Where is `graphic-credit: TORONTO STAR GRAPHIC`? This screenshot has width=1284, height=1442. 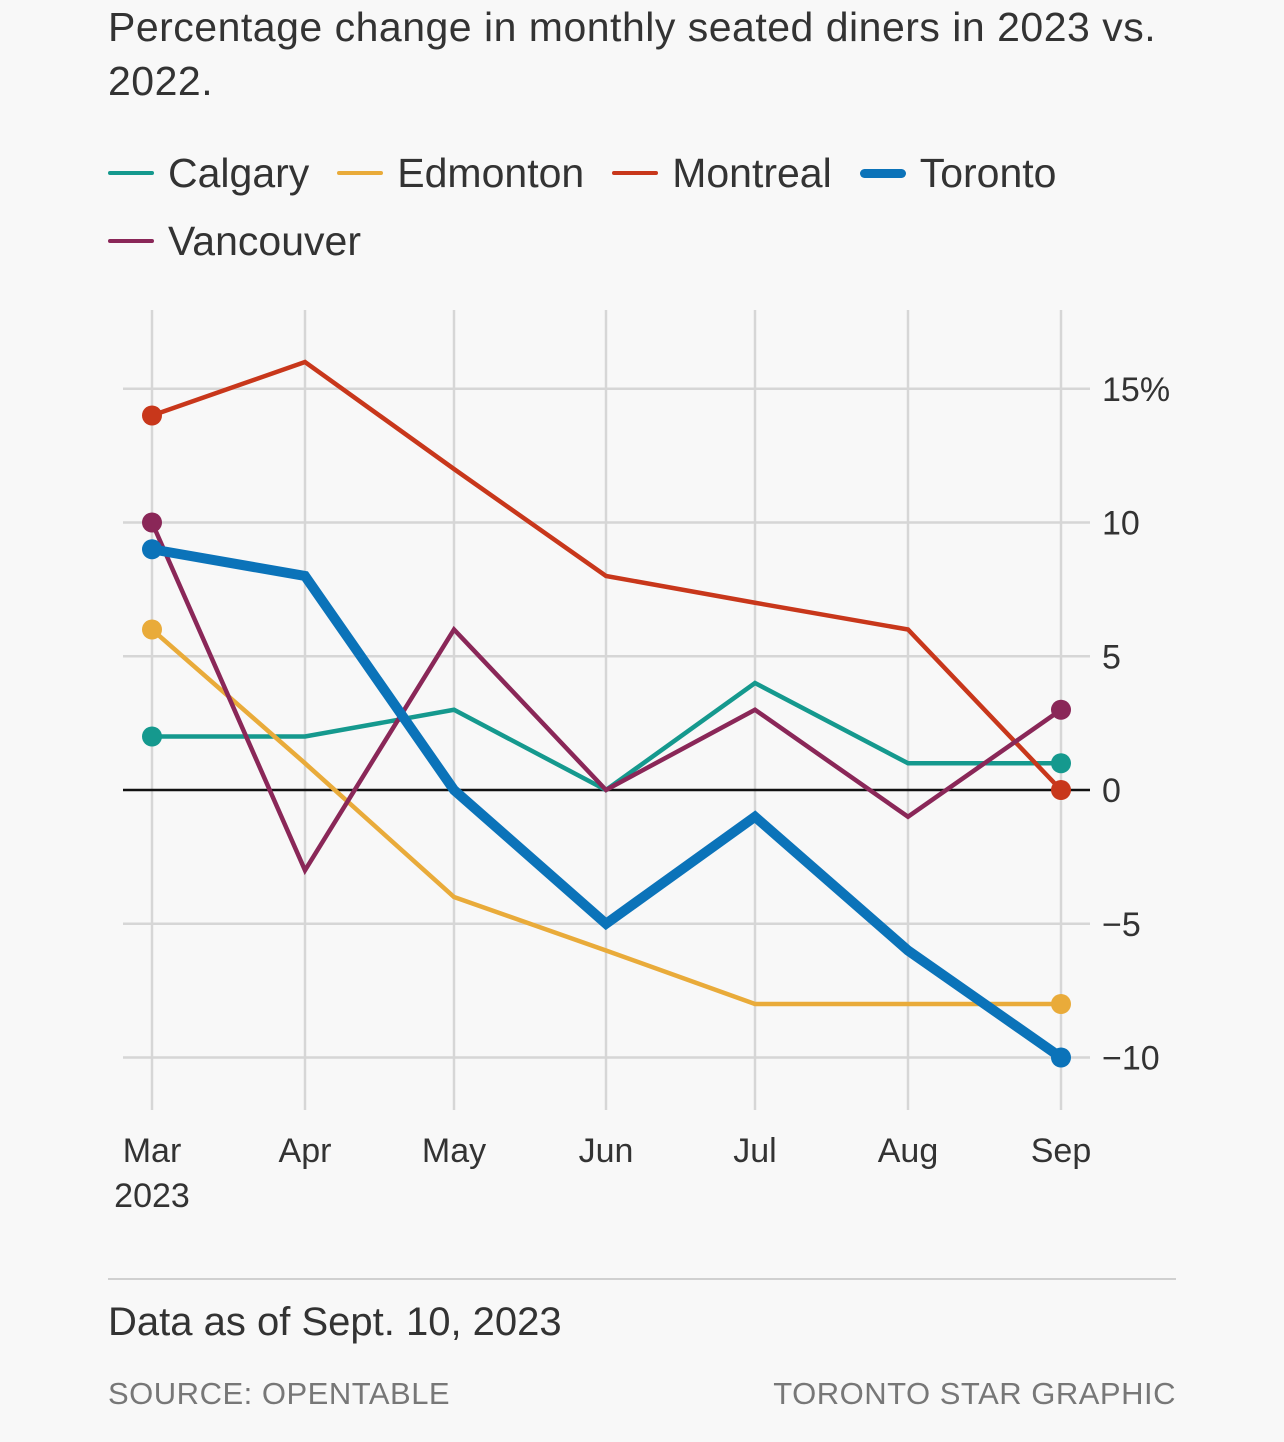
graphic-credit: TORONTO STAR GRAPHIC is located at coordinates (974, 1393).